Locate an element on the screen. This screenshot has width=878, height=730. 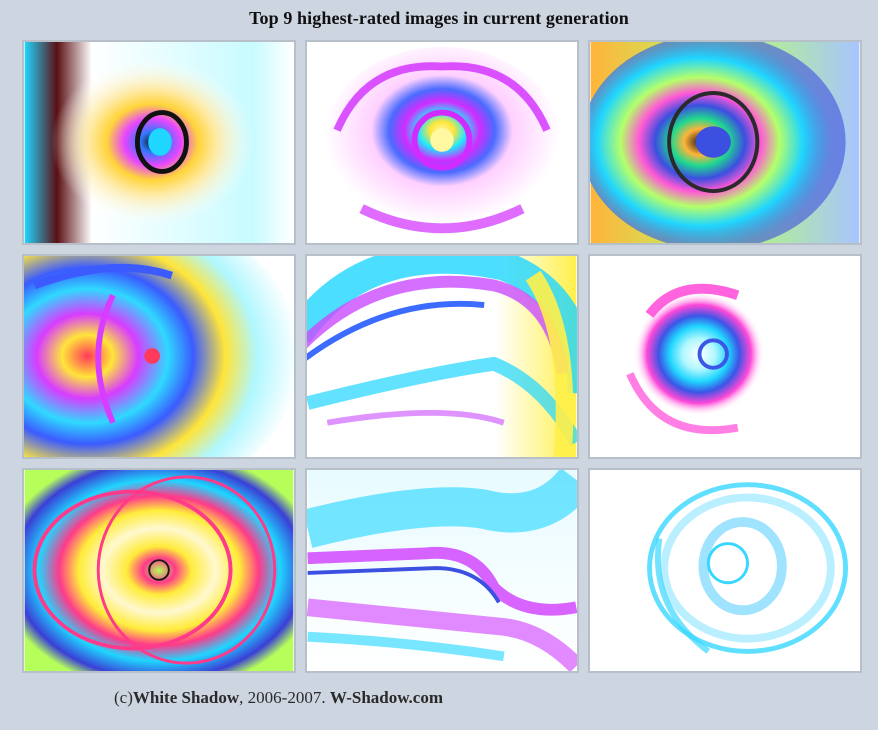
copyright-years: , 2006-2007. is located at coordinates (284, 697).